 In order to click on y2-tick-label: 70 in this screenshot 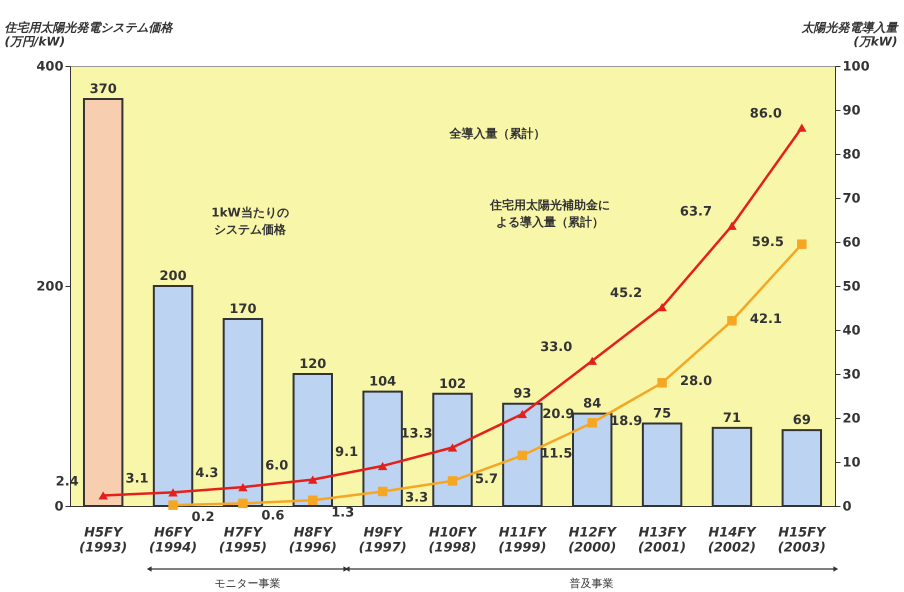, I will do `click(851, 199)`.